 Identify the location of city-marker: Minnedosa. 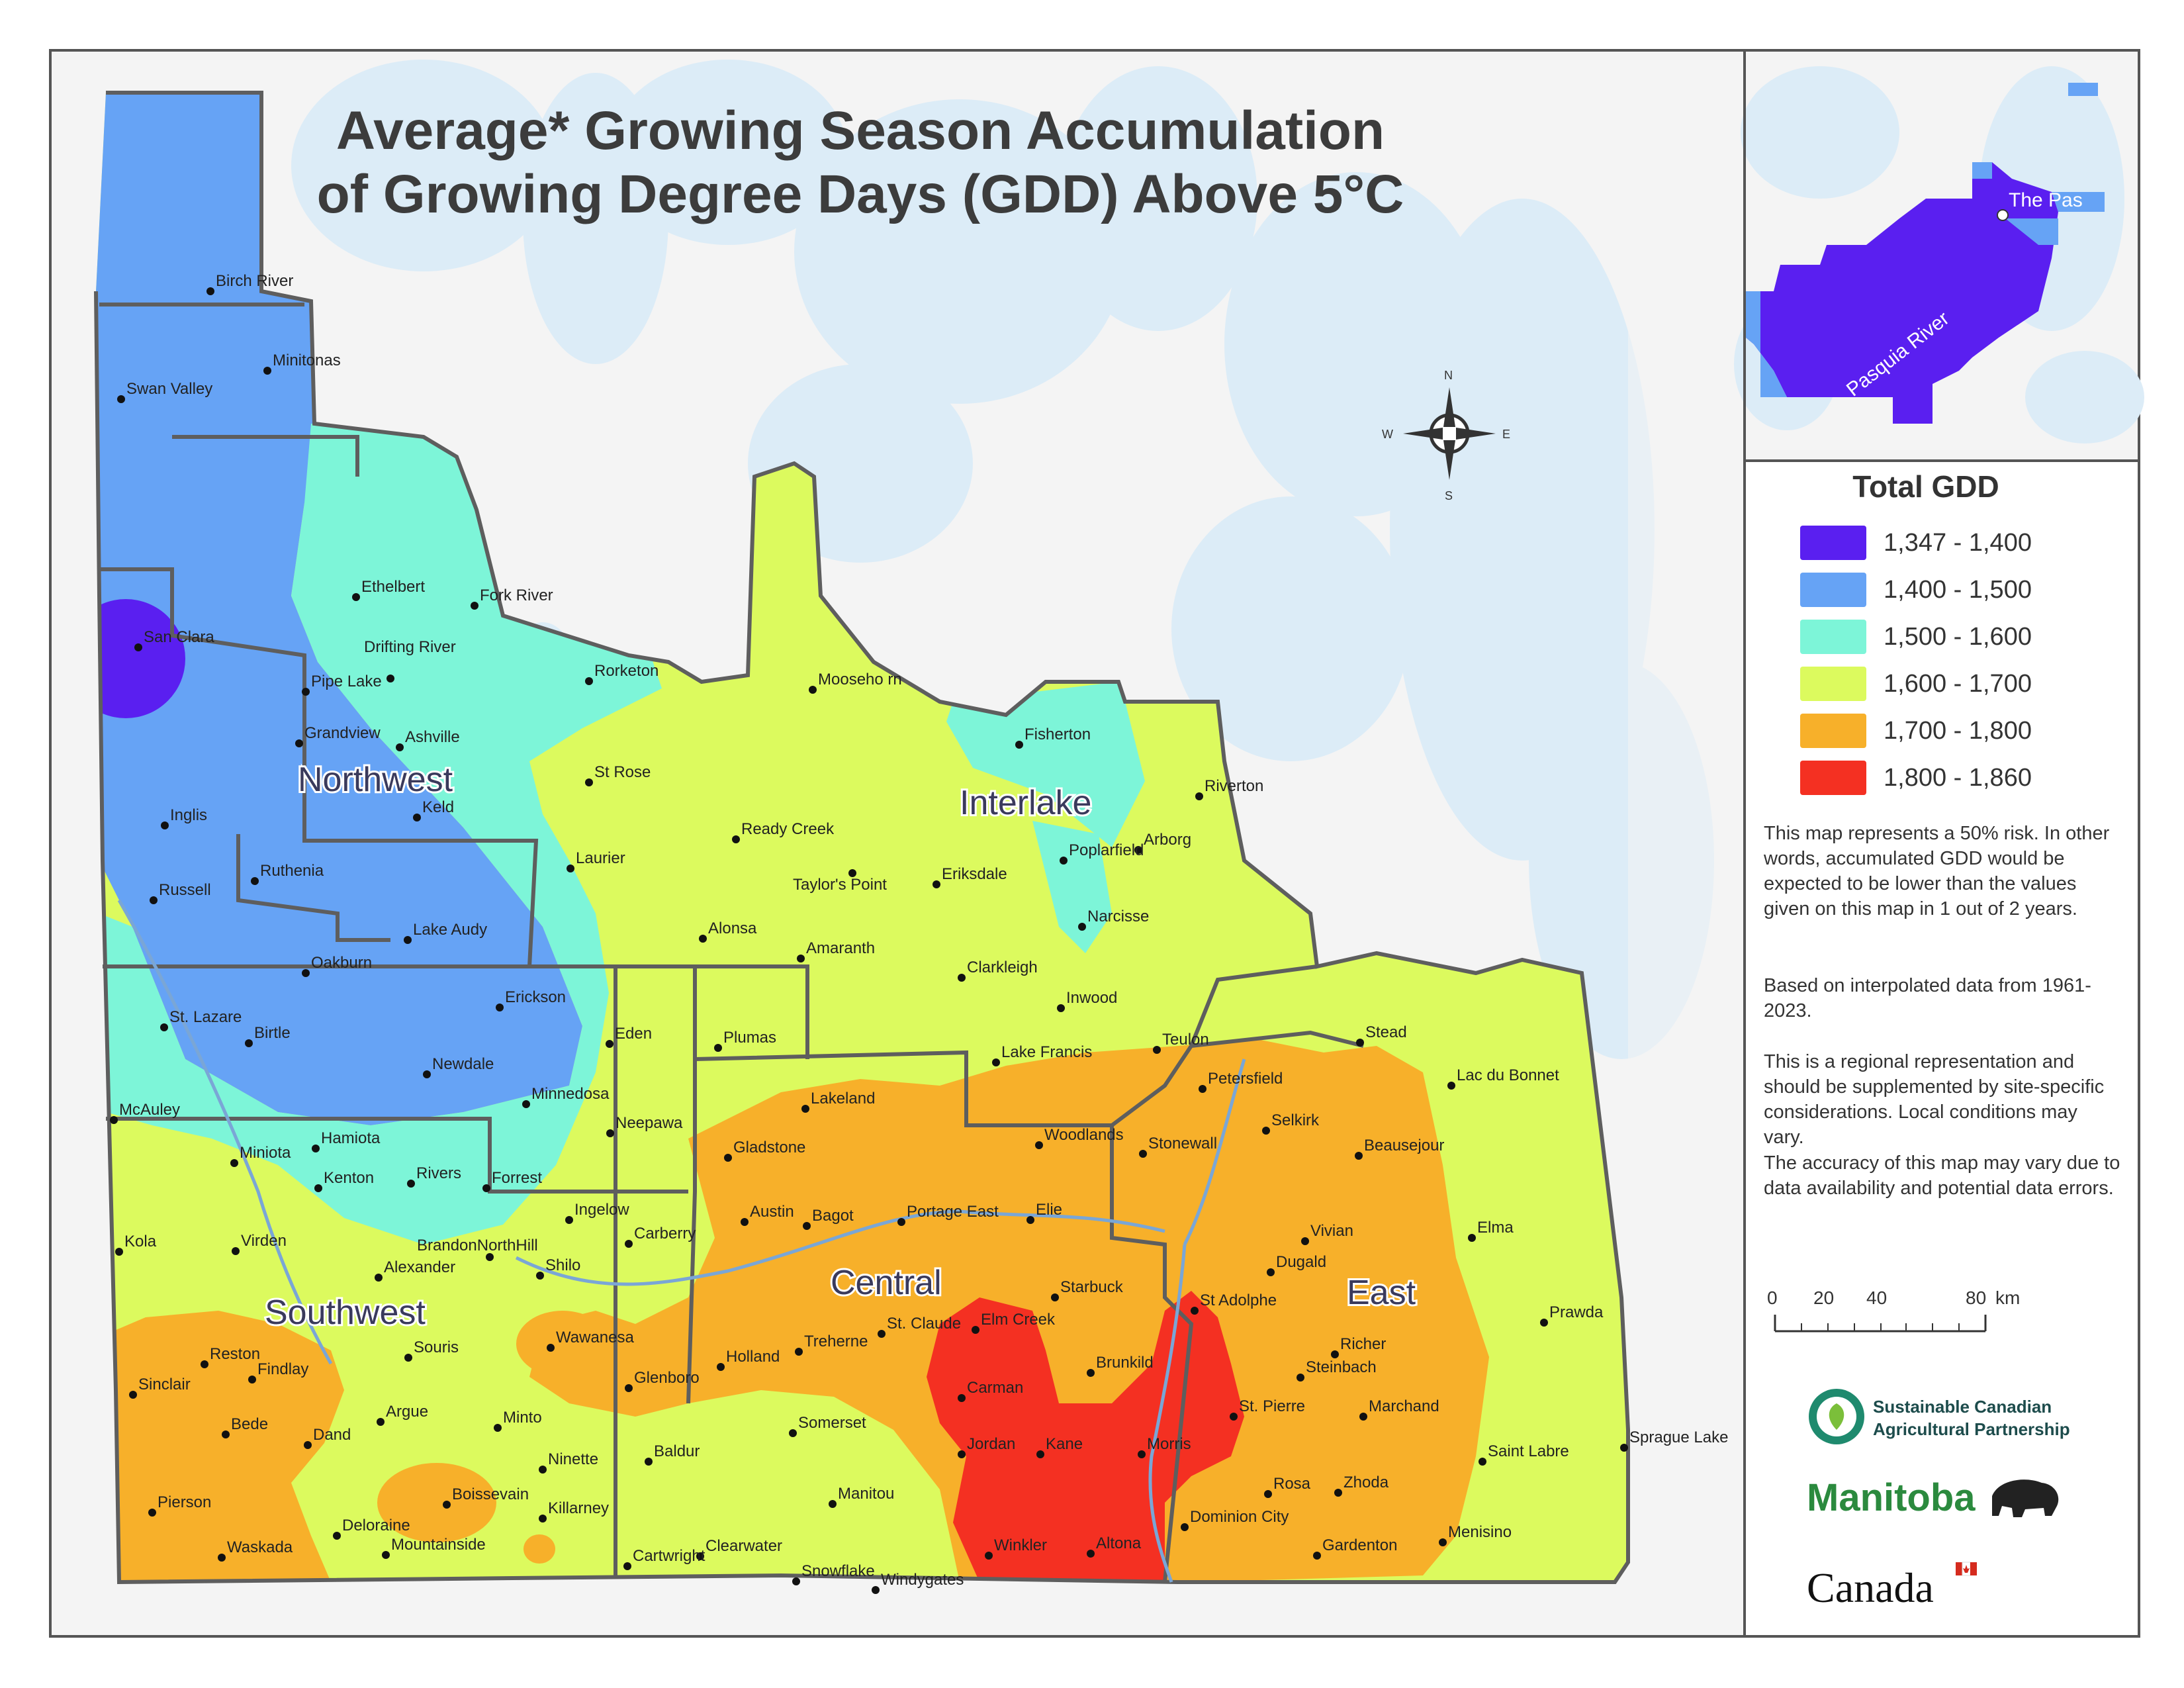
(566, 1096).